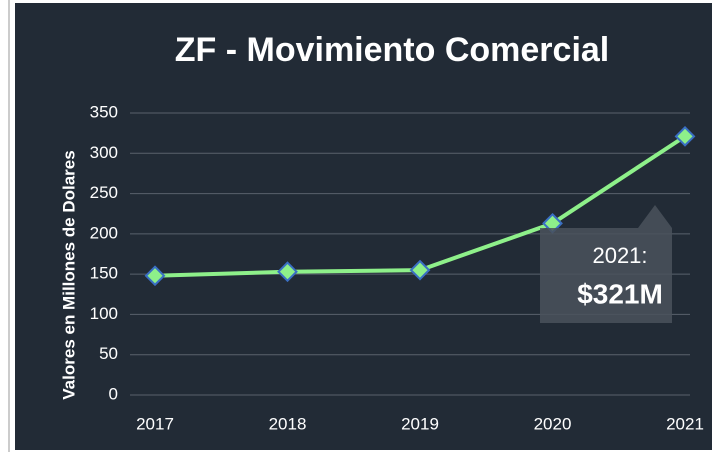 The image size is (715, 452). I want to click on y-tick-label: 250, so click(104, 192).